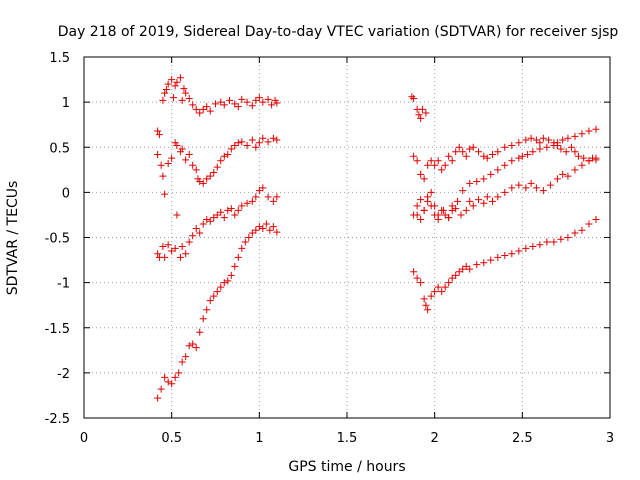  Describe the element at coordinates (347, 438) in the screenshot. I see `x-tick-label: 1.5` at that location.